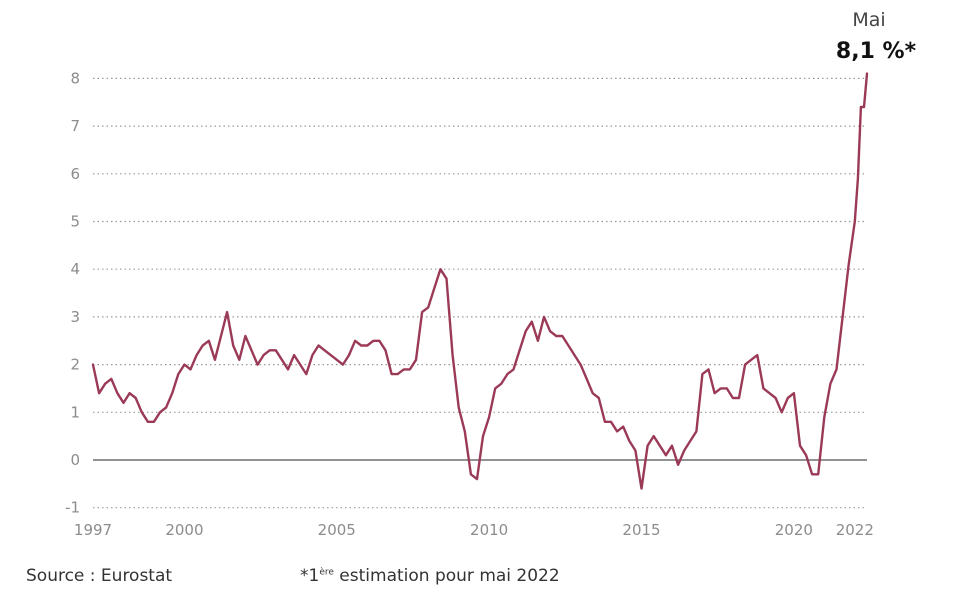 The height and width of the screenshot is (592, 979). I want to click on y-tick-label: 8, so click(75, 78).